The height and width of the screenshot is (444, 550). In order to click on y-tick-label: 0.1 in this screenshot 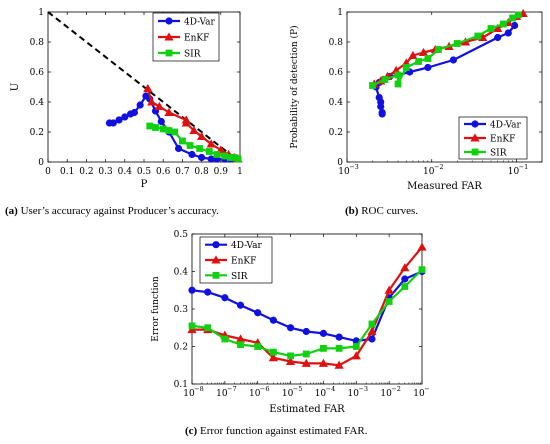, I will do `click(181, 385)`.